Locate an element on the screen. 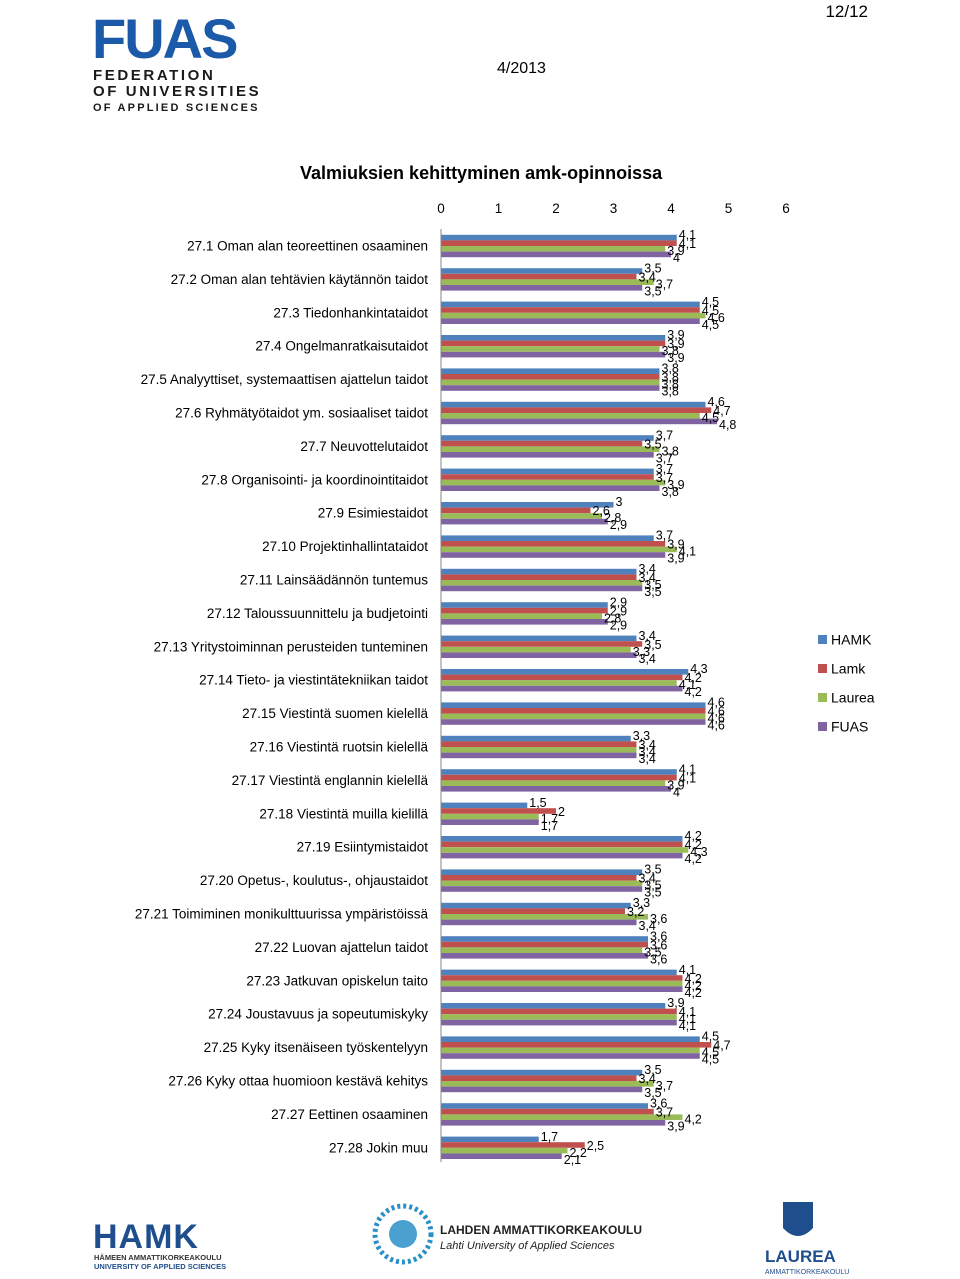 This screenshot has height=1279, width=960. x-tick-label: 1 is located at coordinates (499, 208).